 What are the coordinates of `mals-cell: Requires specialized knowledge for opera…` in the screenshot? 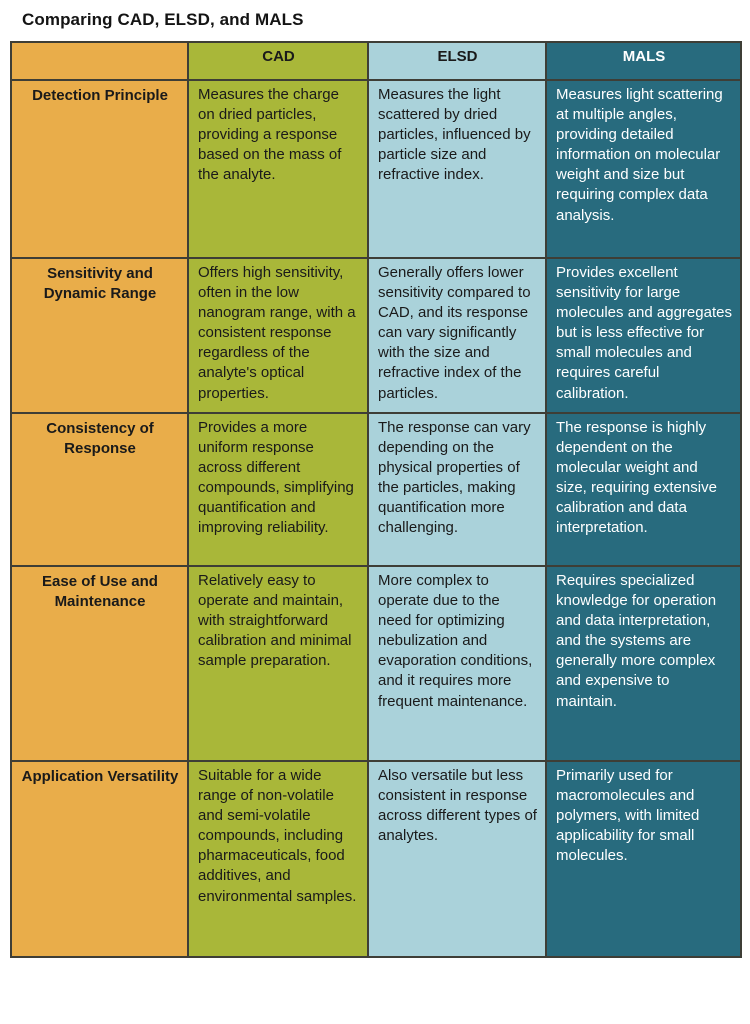 It's located at (643, 663).